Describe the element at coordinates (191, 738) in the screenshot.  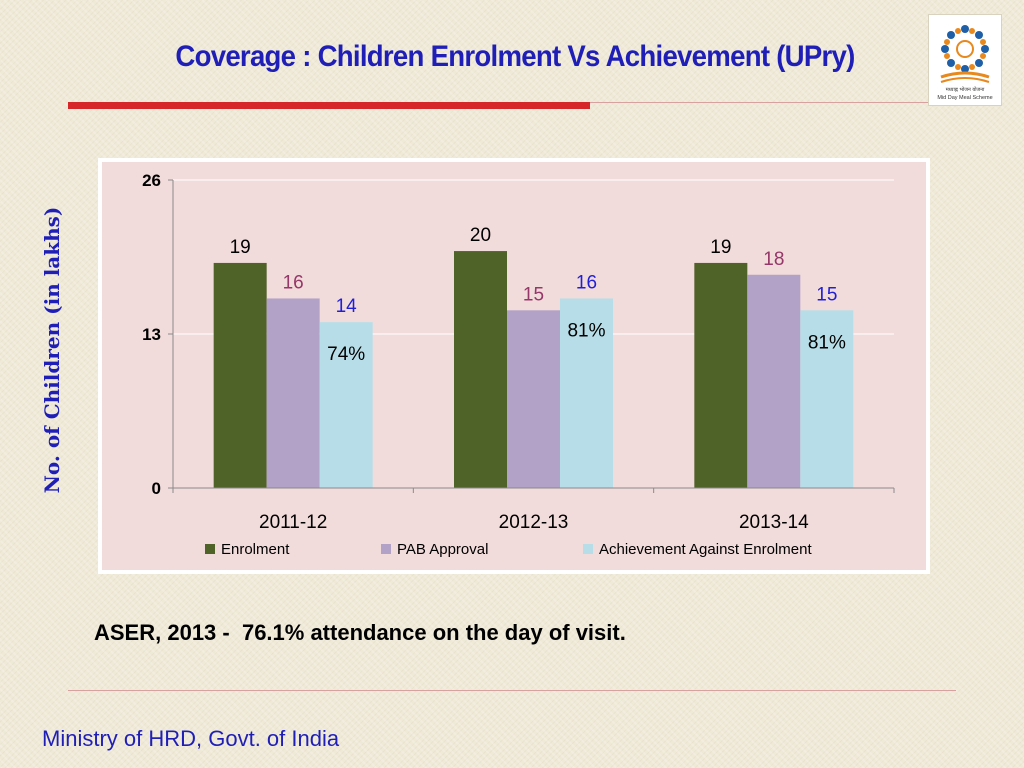
I see `footer-text: Ministry of HRD, Govt. of India` at that location.